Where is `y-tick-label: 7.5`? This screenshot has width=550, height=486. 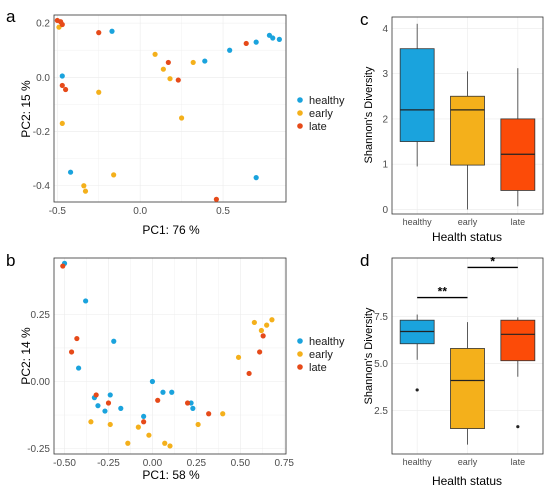
y-tick-label: 7.5 is located at coordinates (381, 317).